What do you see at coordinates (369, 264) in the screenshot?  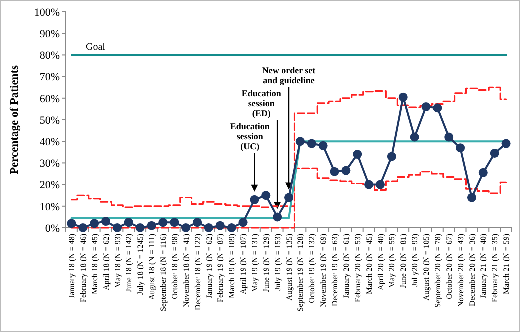 I see `x-tick-label: March 20 (N = 45)` at bounding box center [369, 264].